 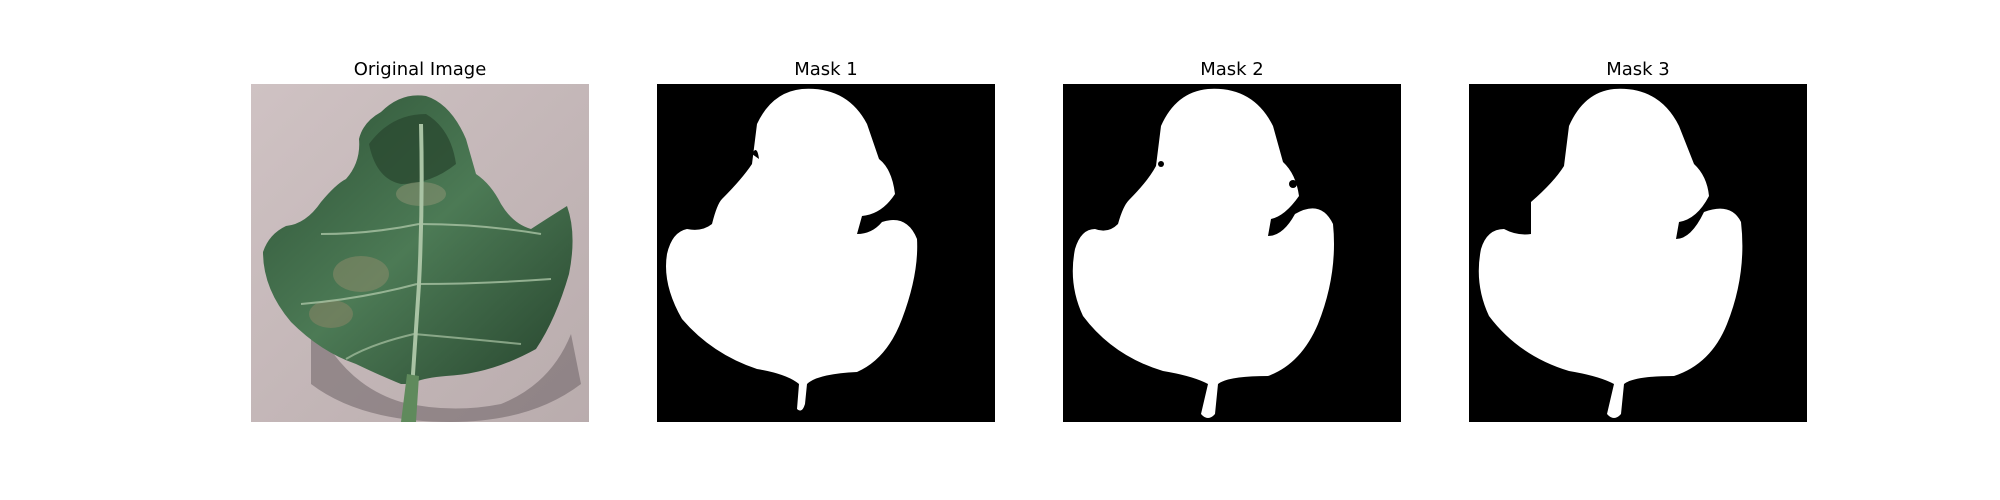 I want to click on panel-title: Mask 3, so click(x=1638, y=69).